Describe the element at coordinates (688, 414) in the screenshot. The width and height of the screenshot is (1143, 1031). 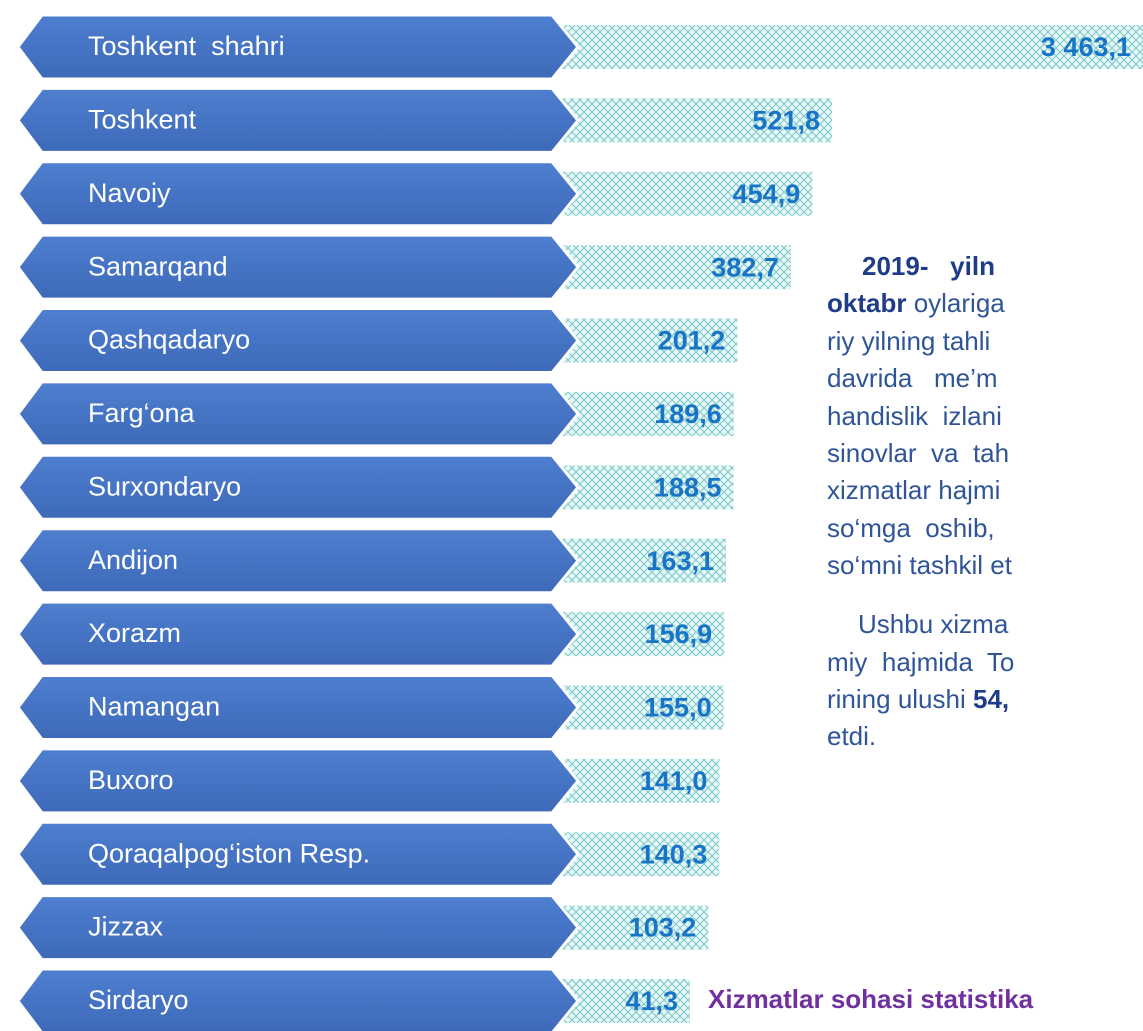
I see `value-label: 189,6` at that location.